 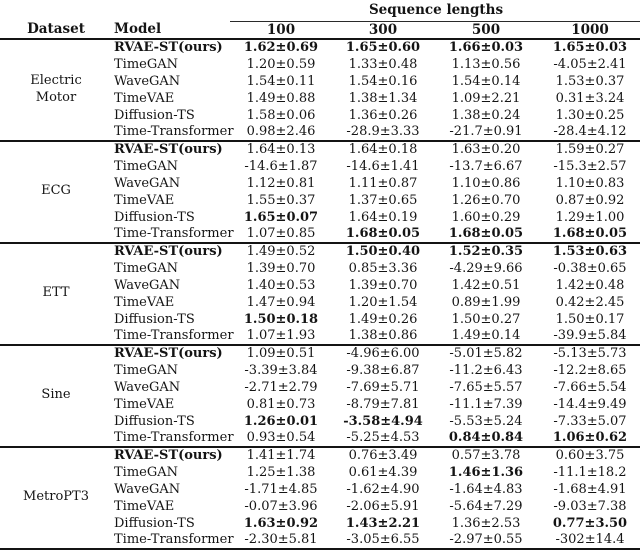 What do you see at coordinates (56, 89) in the screenshot?
I see `dataset-label: Electric Motor` at bounding box center [56, 89].